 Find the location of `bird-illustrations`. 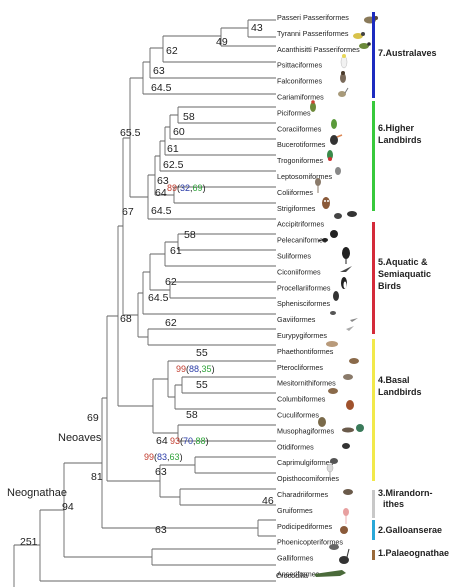

bird-illustrations is located at coordinates (344, 296).